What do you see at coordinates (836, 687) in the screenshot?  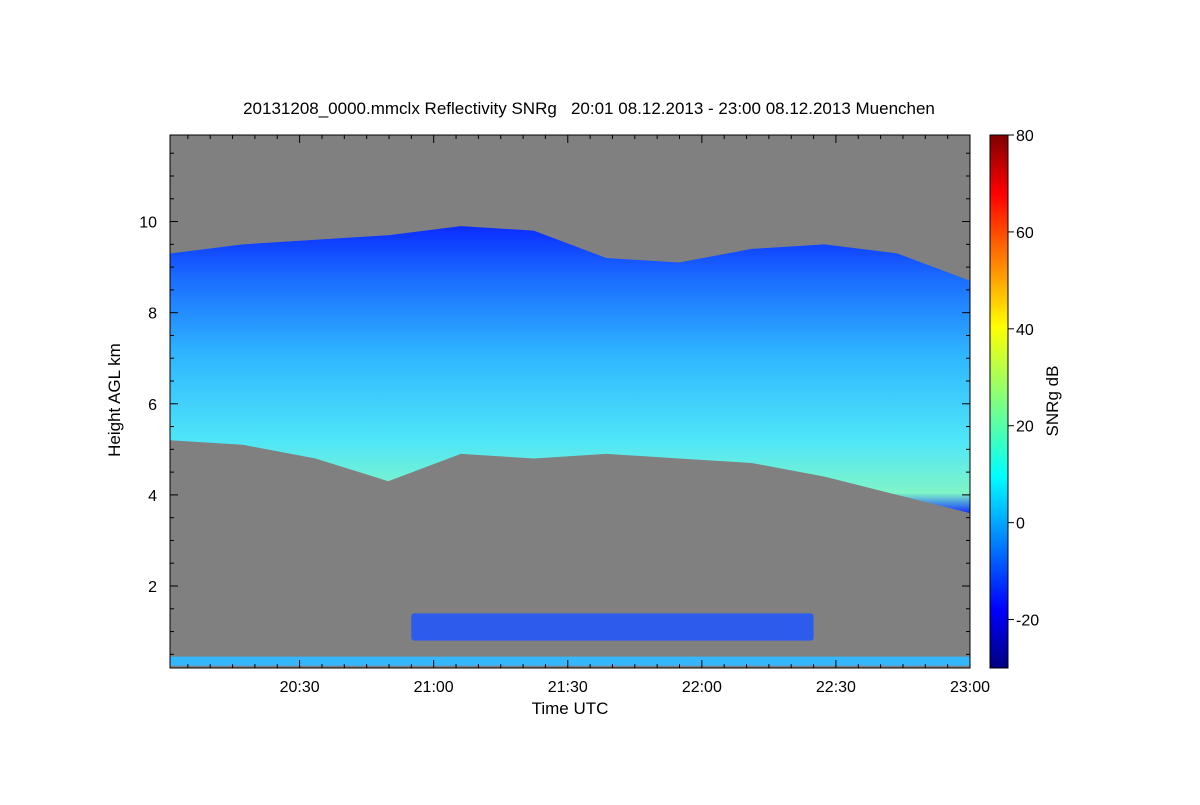 I see `x-tick-label: 22:30` at bounding box center [836, 687].